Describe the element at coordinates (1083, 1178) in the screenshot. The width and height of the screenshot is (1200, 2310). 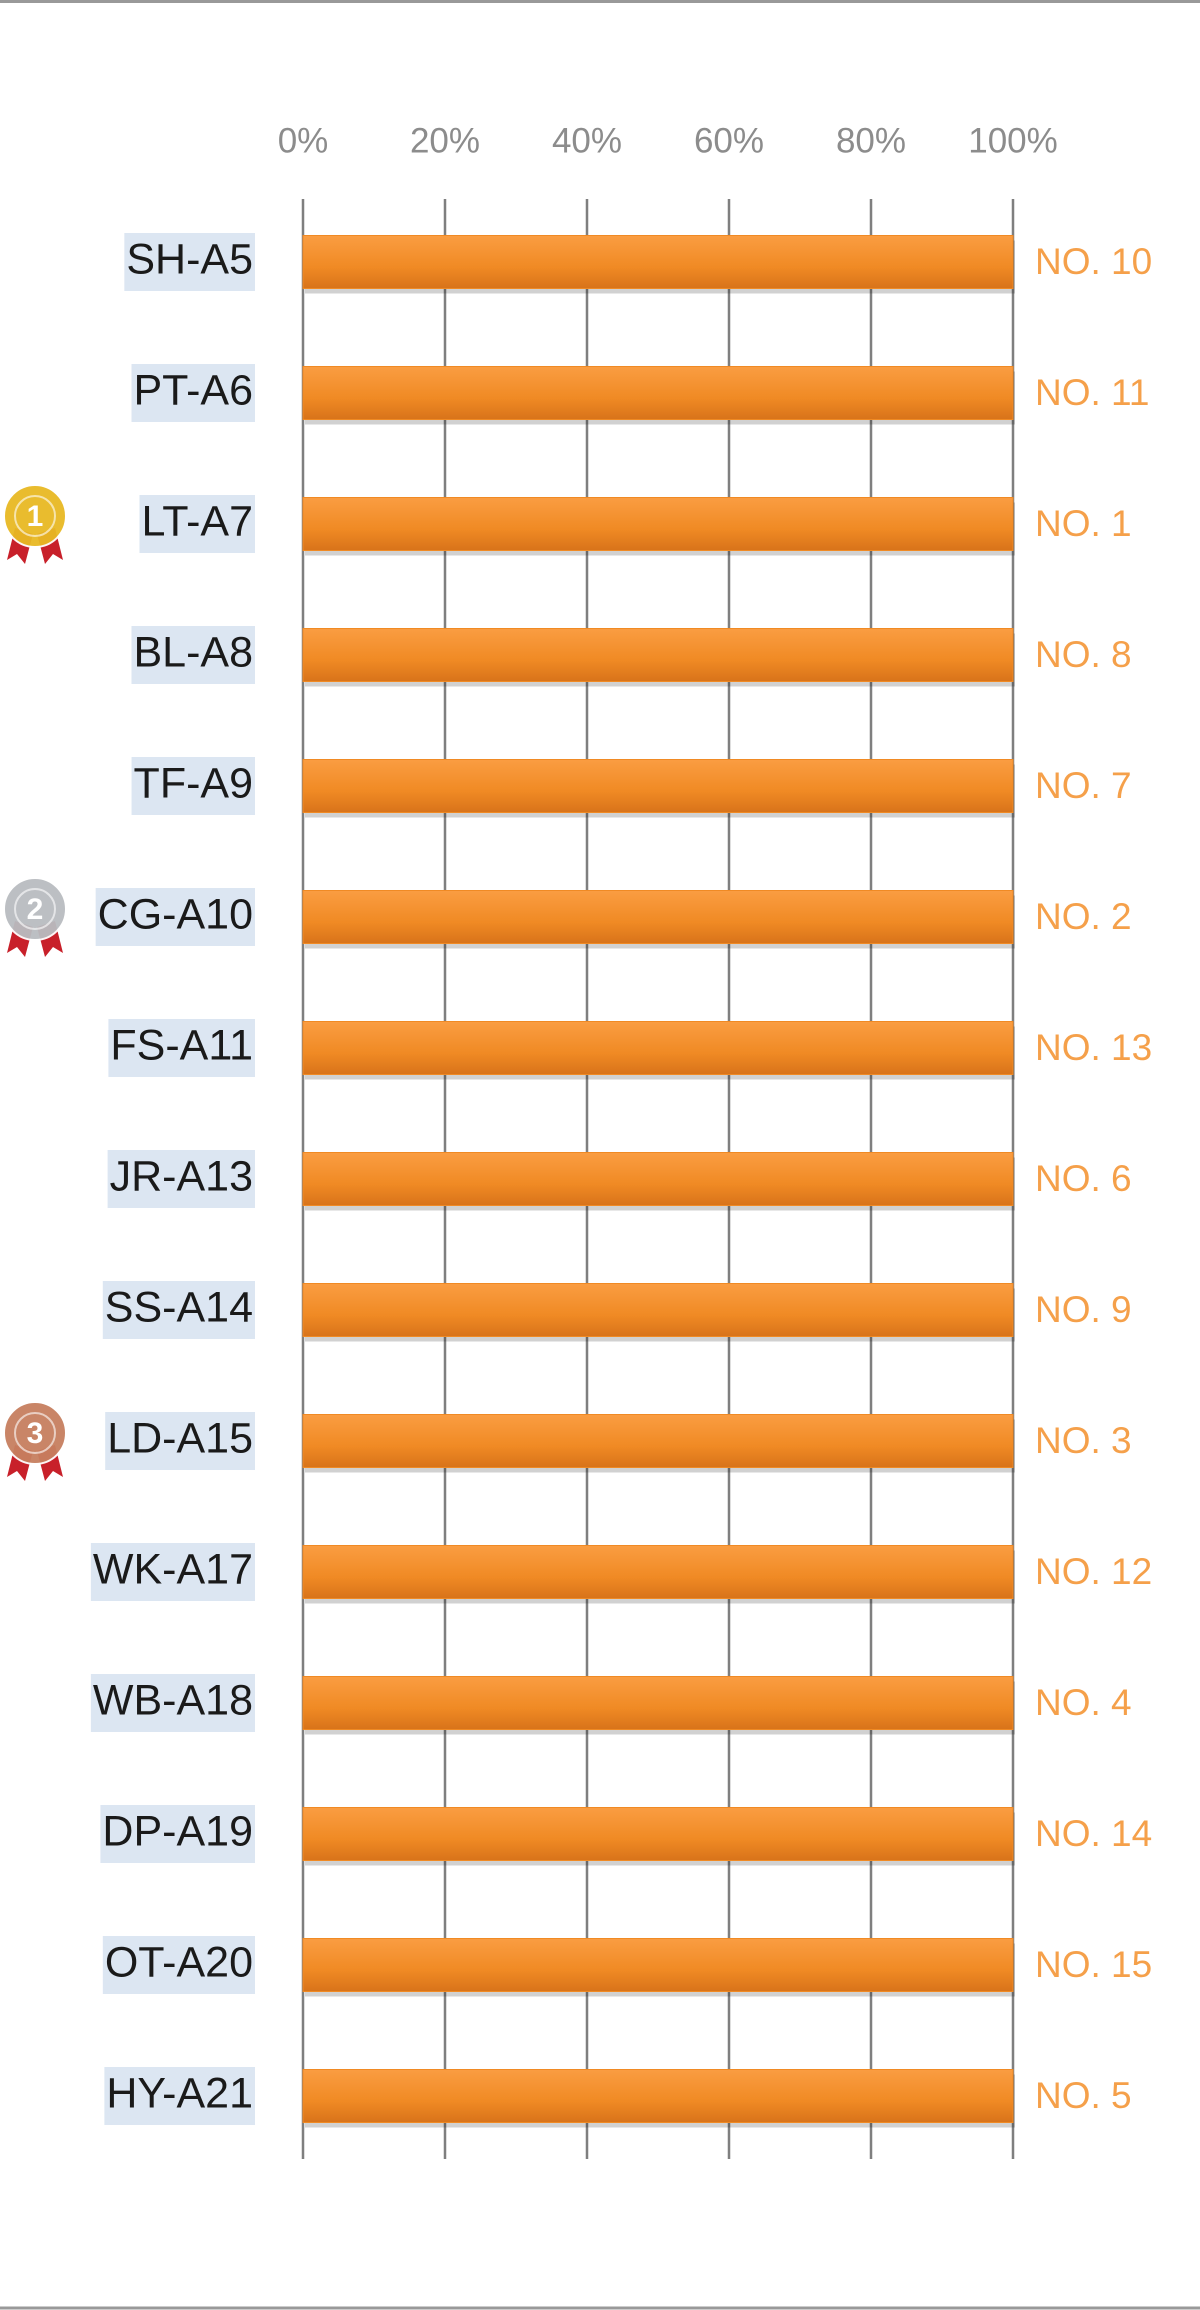
I see `rank-label: NO. 6` at that location.